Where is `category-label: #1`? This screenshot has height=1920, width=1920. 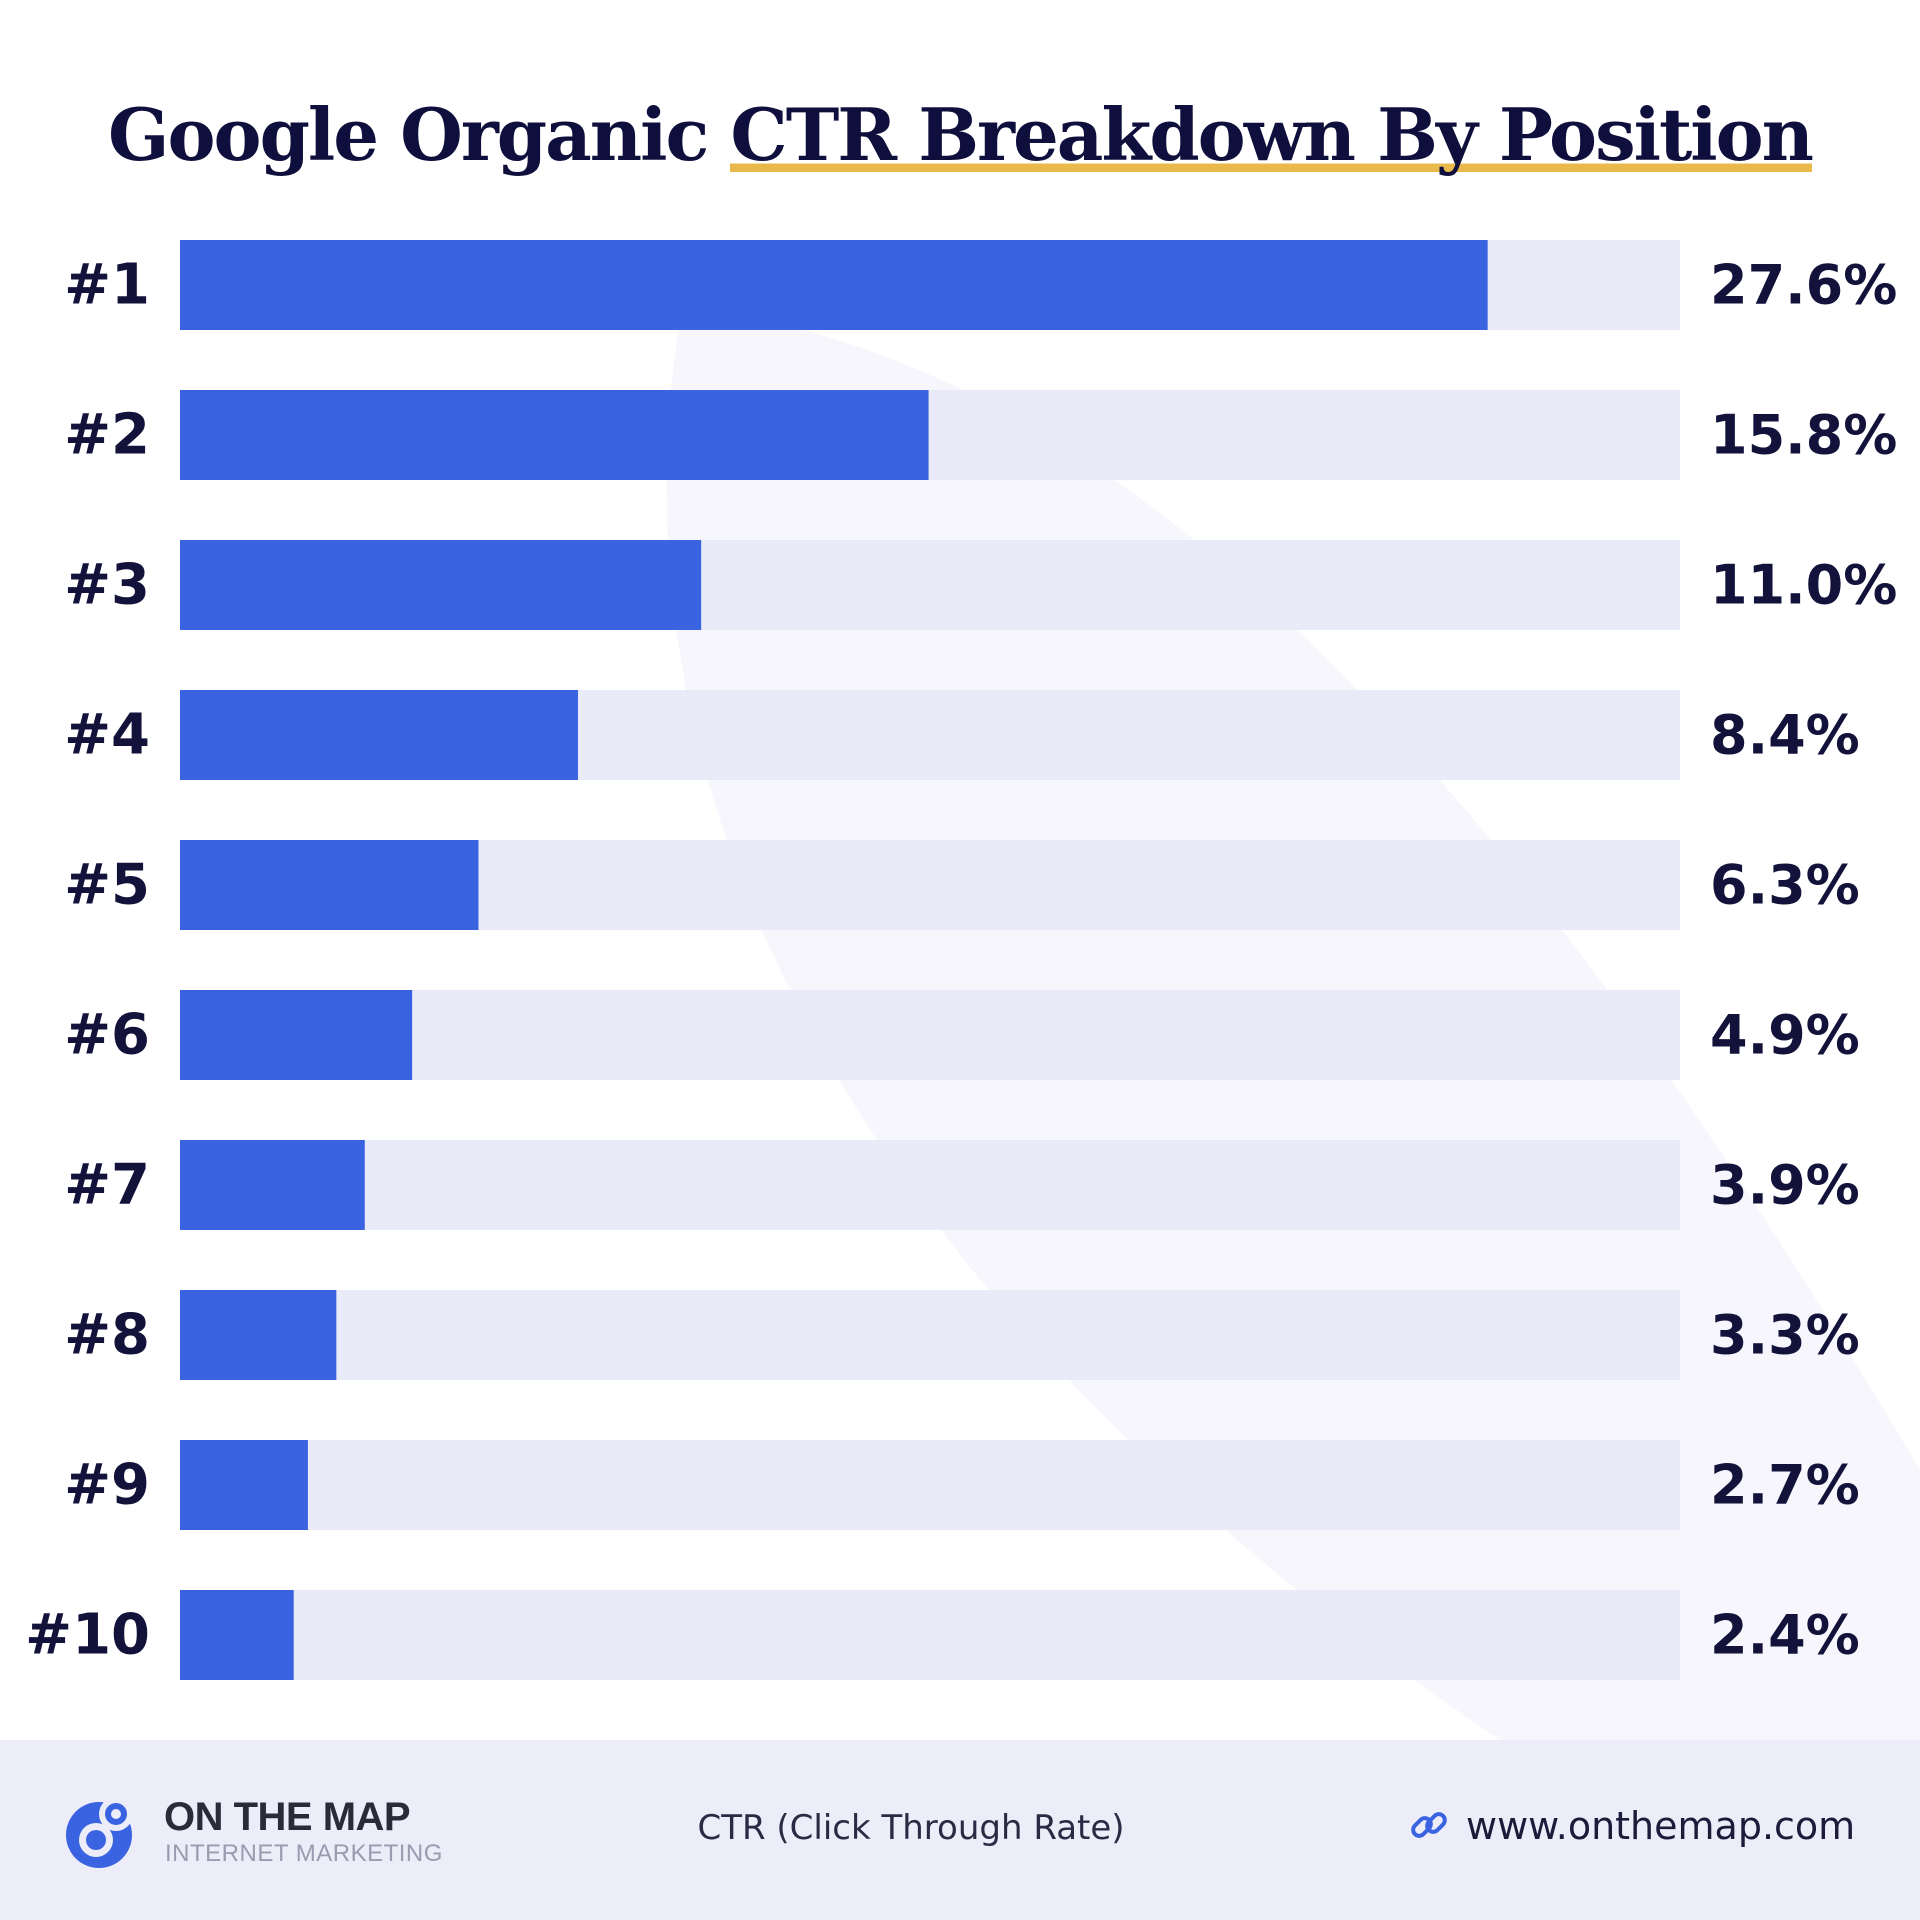
category-label: #1 is located at coordinates (107, 285).